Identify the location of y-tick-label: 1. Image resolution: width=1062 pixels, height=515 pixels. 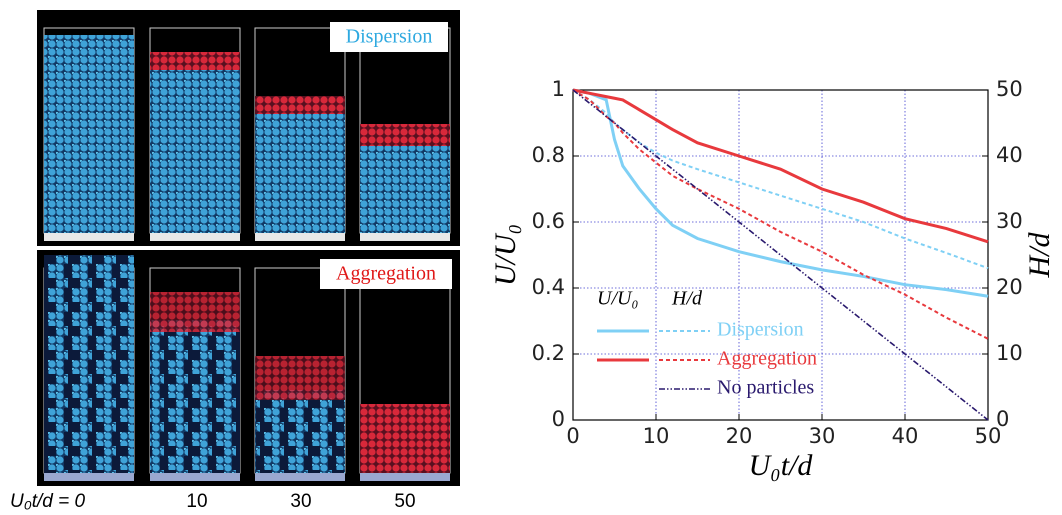
(558, 89).